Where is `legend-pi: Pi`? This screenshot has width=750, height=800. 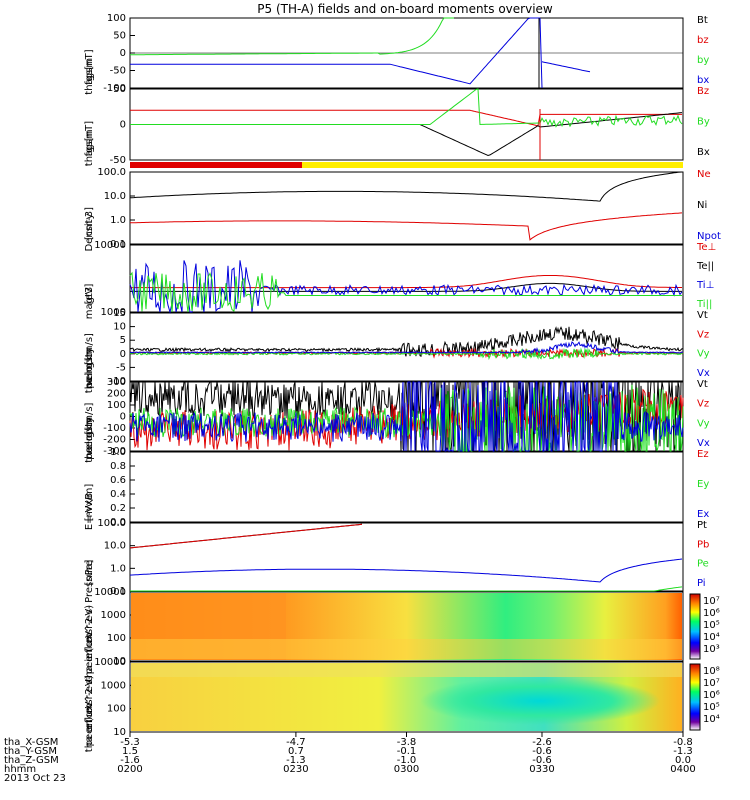 legend-pi: Pi is located at coordinates (701, 583).